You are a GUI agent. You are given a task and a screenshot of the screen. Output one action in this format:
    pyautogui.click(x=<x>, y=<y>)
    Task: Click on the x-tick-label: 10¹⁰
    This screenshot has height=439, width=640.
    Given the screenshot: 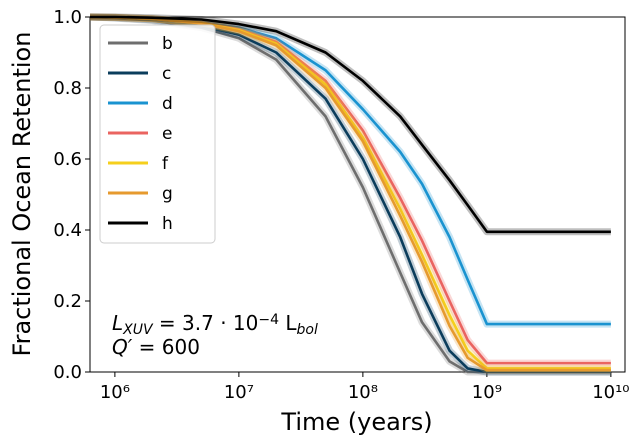 What is the action you would take?
    pyautogui.click(x=610, y=392)
    